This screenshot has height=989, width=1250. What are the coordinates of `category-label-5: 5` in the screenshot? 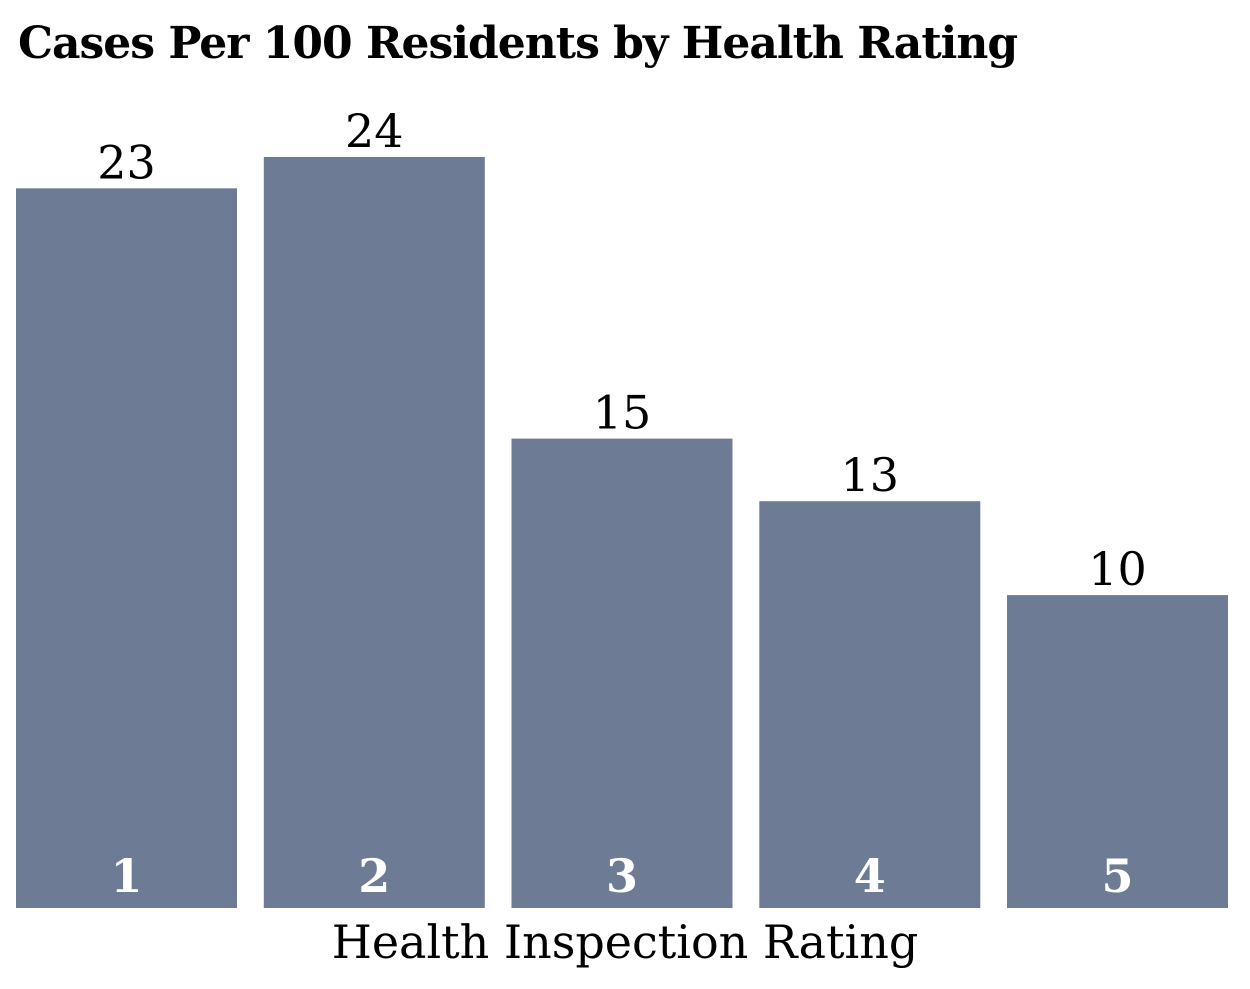 It's located at (1117, 876).